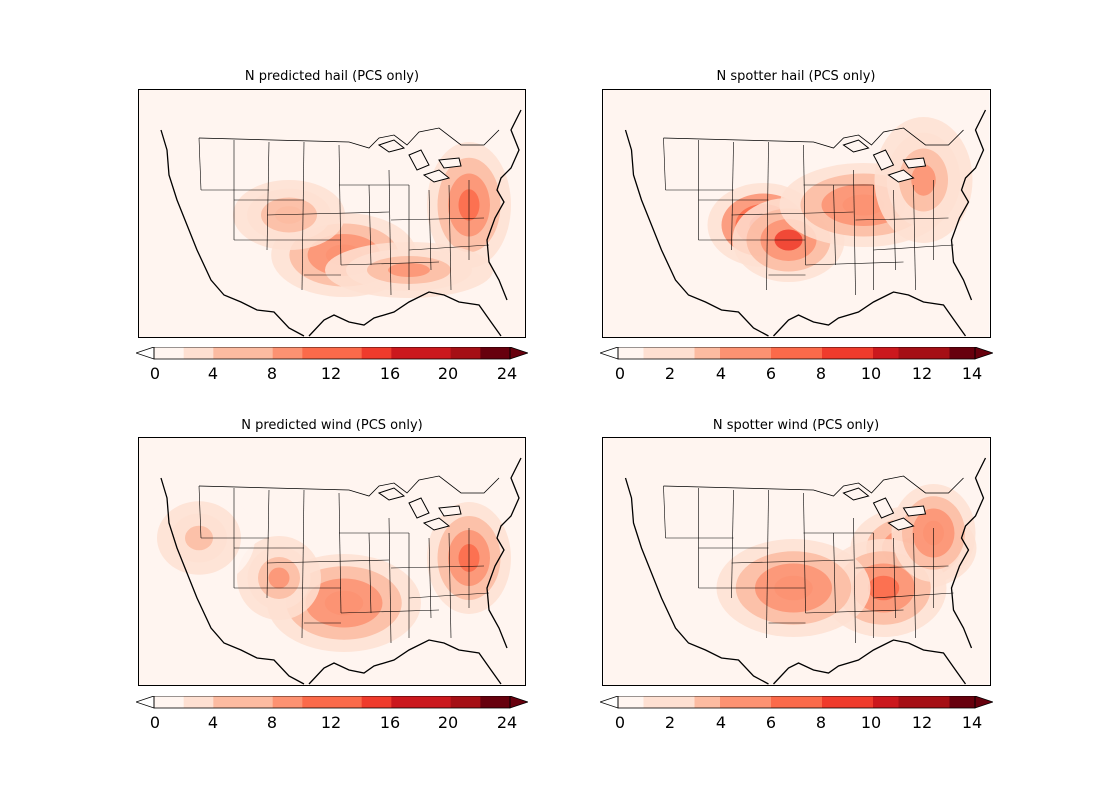 The image size is (1100, 800). I want to click on panel-title-predicted-wind: N predicted wind (PCS only), so click(332, 425).